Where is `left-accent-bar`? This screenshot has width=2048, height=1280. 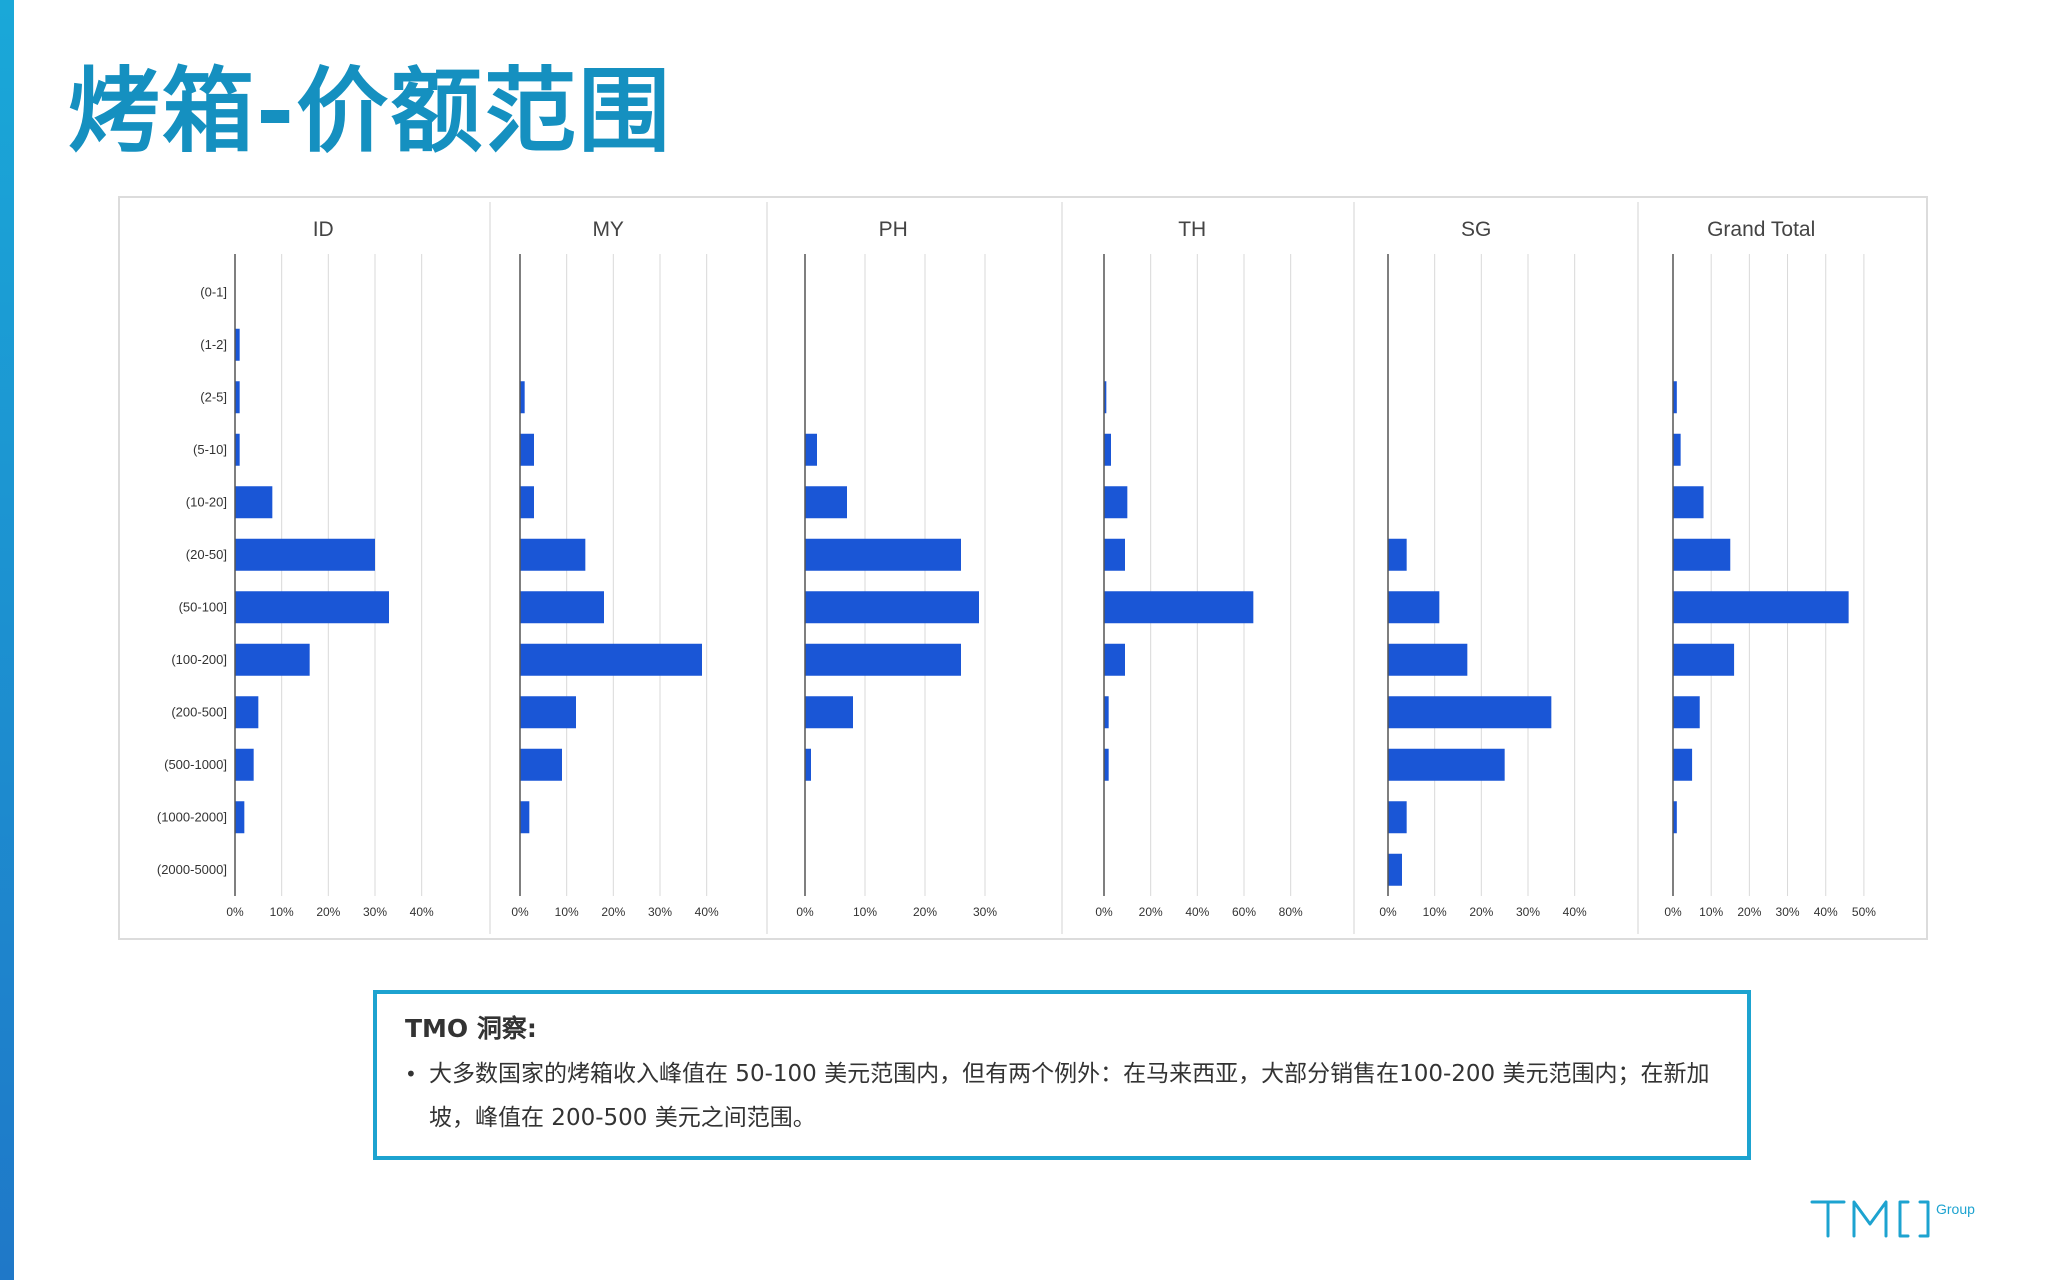
left-accent-bar is located at coordinates (7, 640).